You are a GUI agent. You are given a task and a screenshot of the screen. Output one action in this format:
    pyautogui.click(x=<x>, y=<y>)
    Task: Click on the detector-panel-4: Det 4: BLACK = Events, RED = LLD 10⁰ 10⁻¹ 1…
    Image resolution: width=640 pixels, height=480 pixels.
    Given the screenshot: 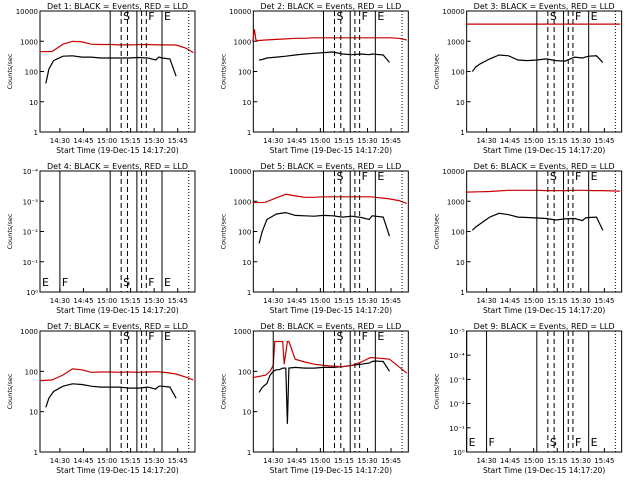 What is the action you would take?
    pyautogui.click(x=101, y=238)
    